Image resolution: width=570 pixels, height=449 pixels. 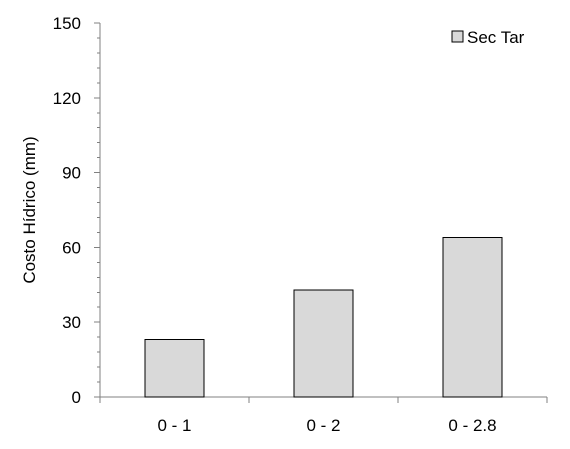 What do you see at coordinates (29, 209) in the screenshot?
I see `y-axis-title: Costo Hídrico (mm)` at bounding box center [29, 209].